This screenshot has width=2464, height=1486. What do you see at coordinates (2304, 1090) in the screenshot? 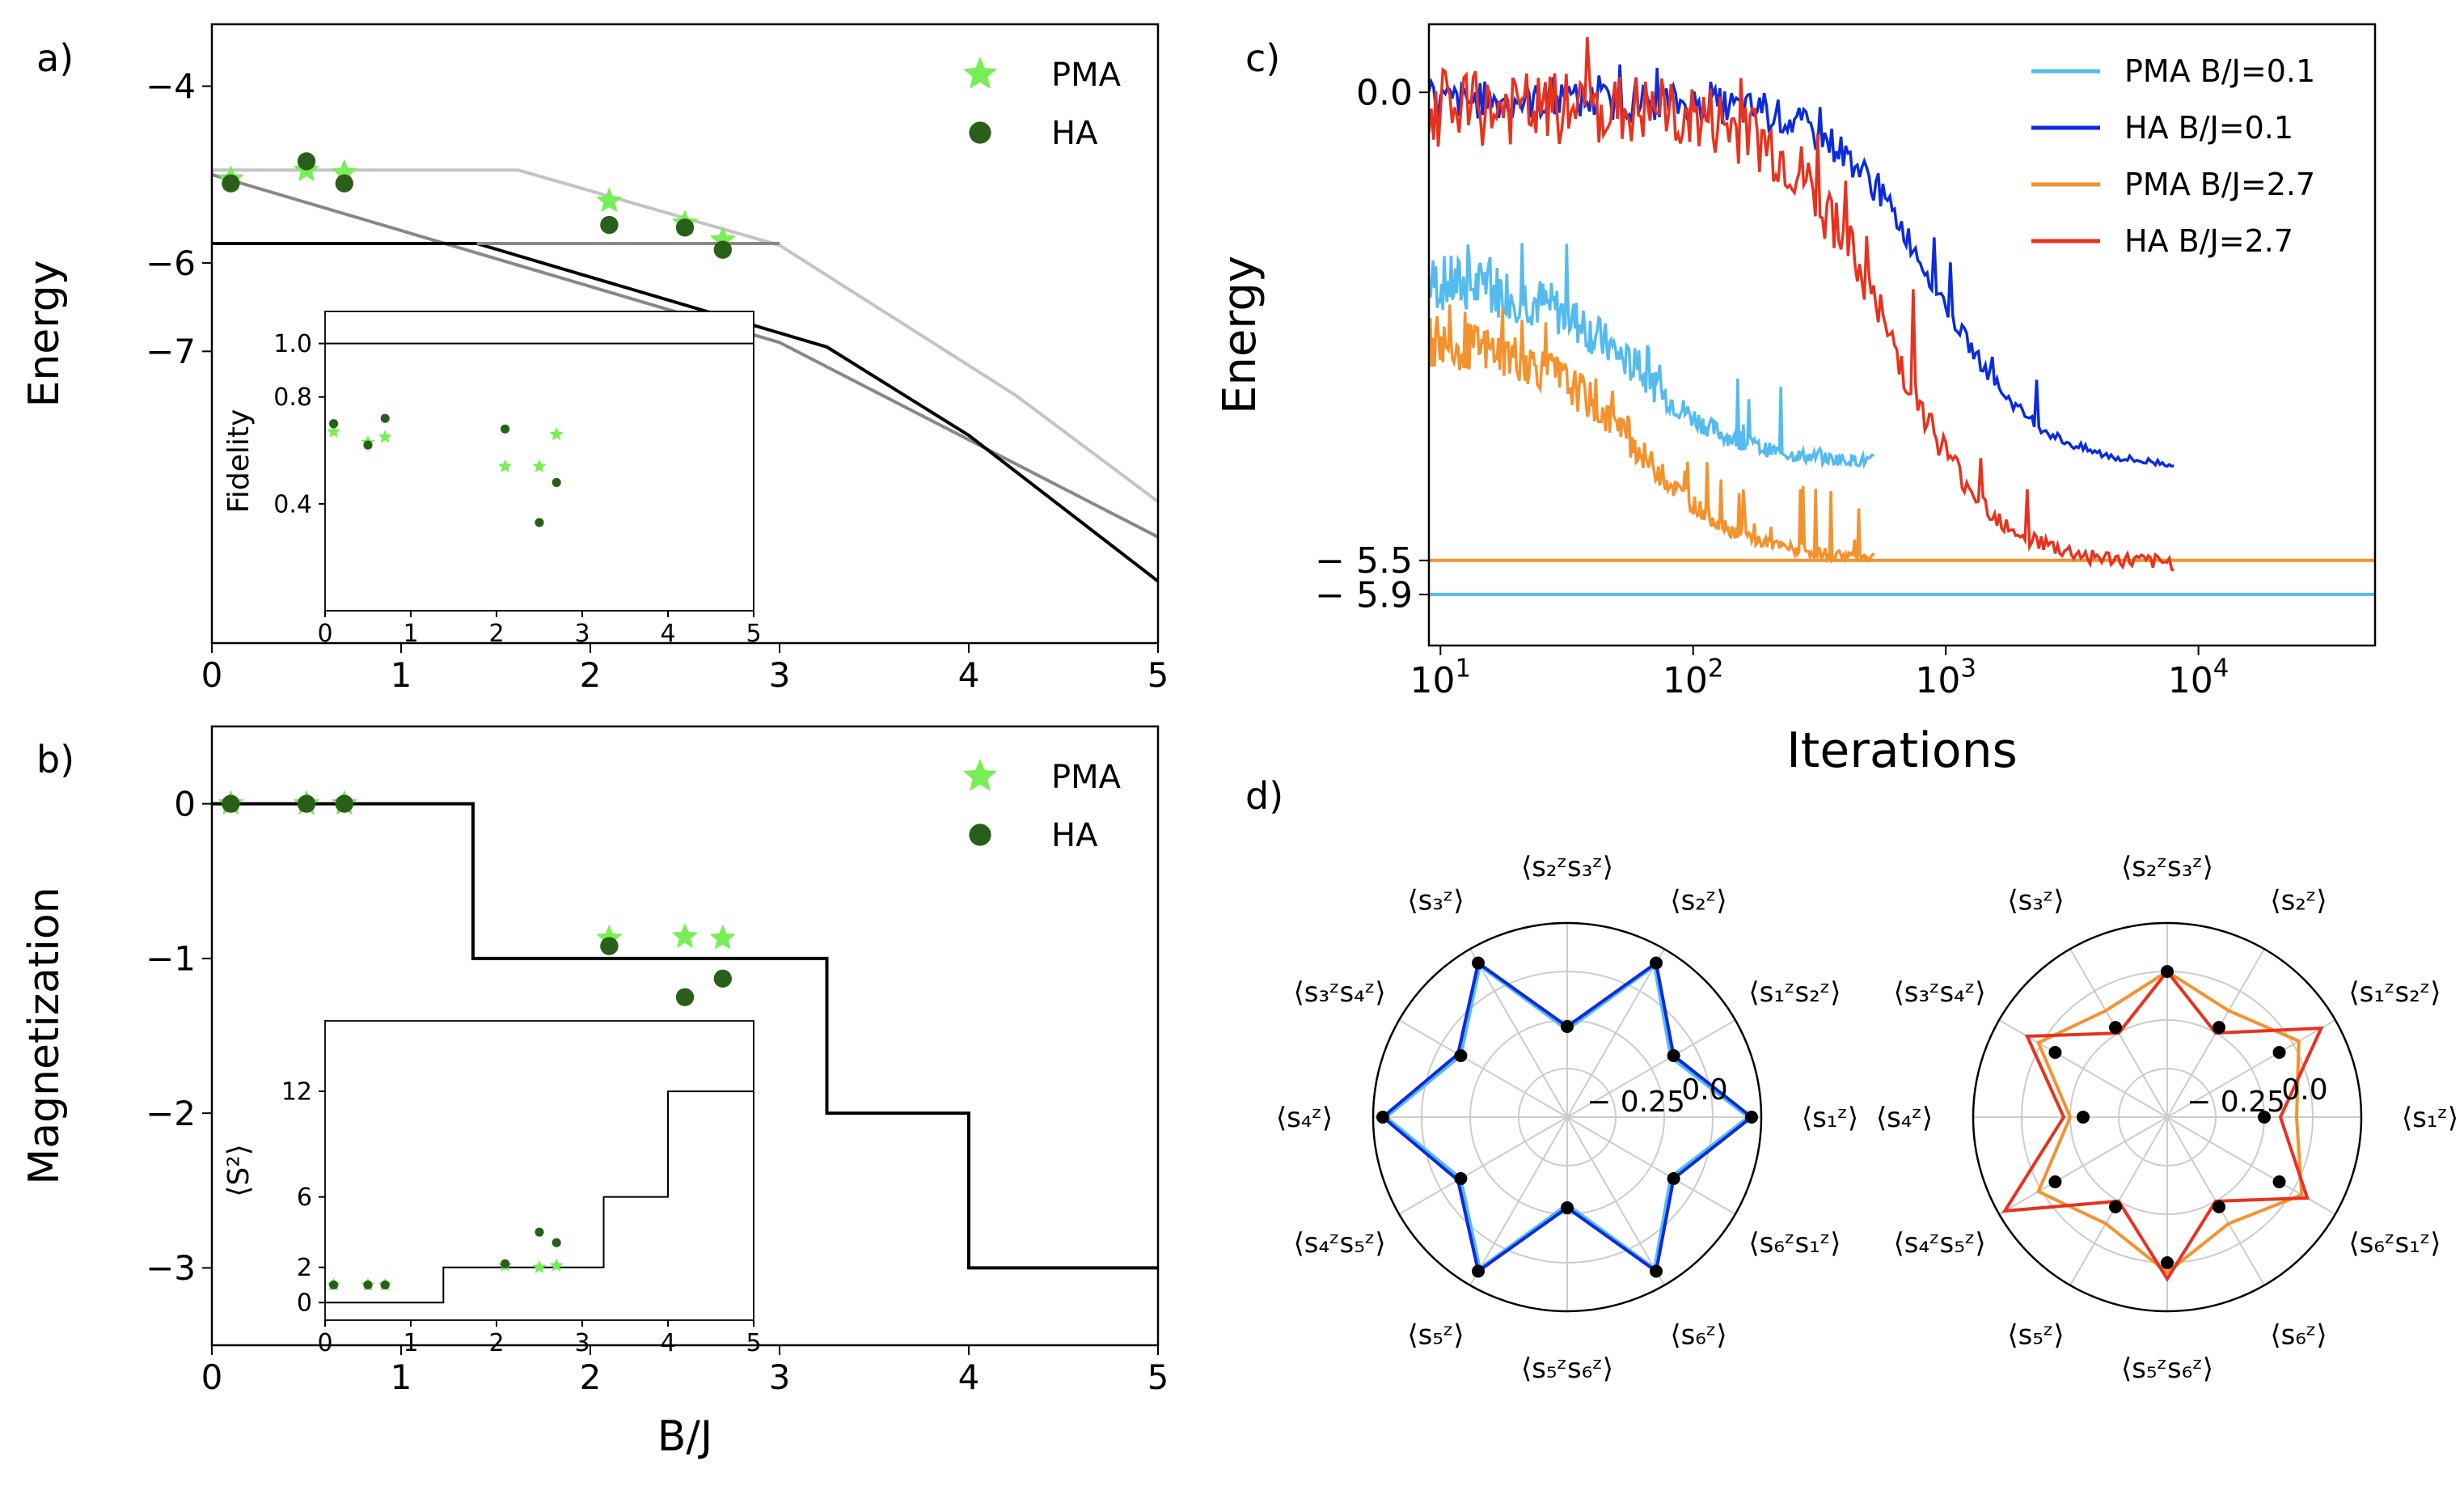
I see `radar-right-rtick-label: 0.0` at bounding box center [2304, 1090].